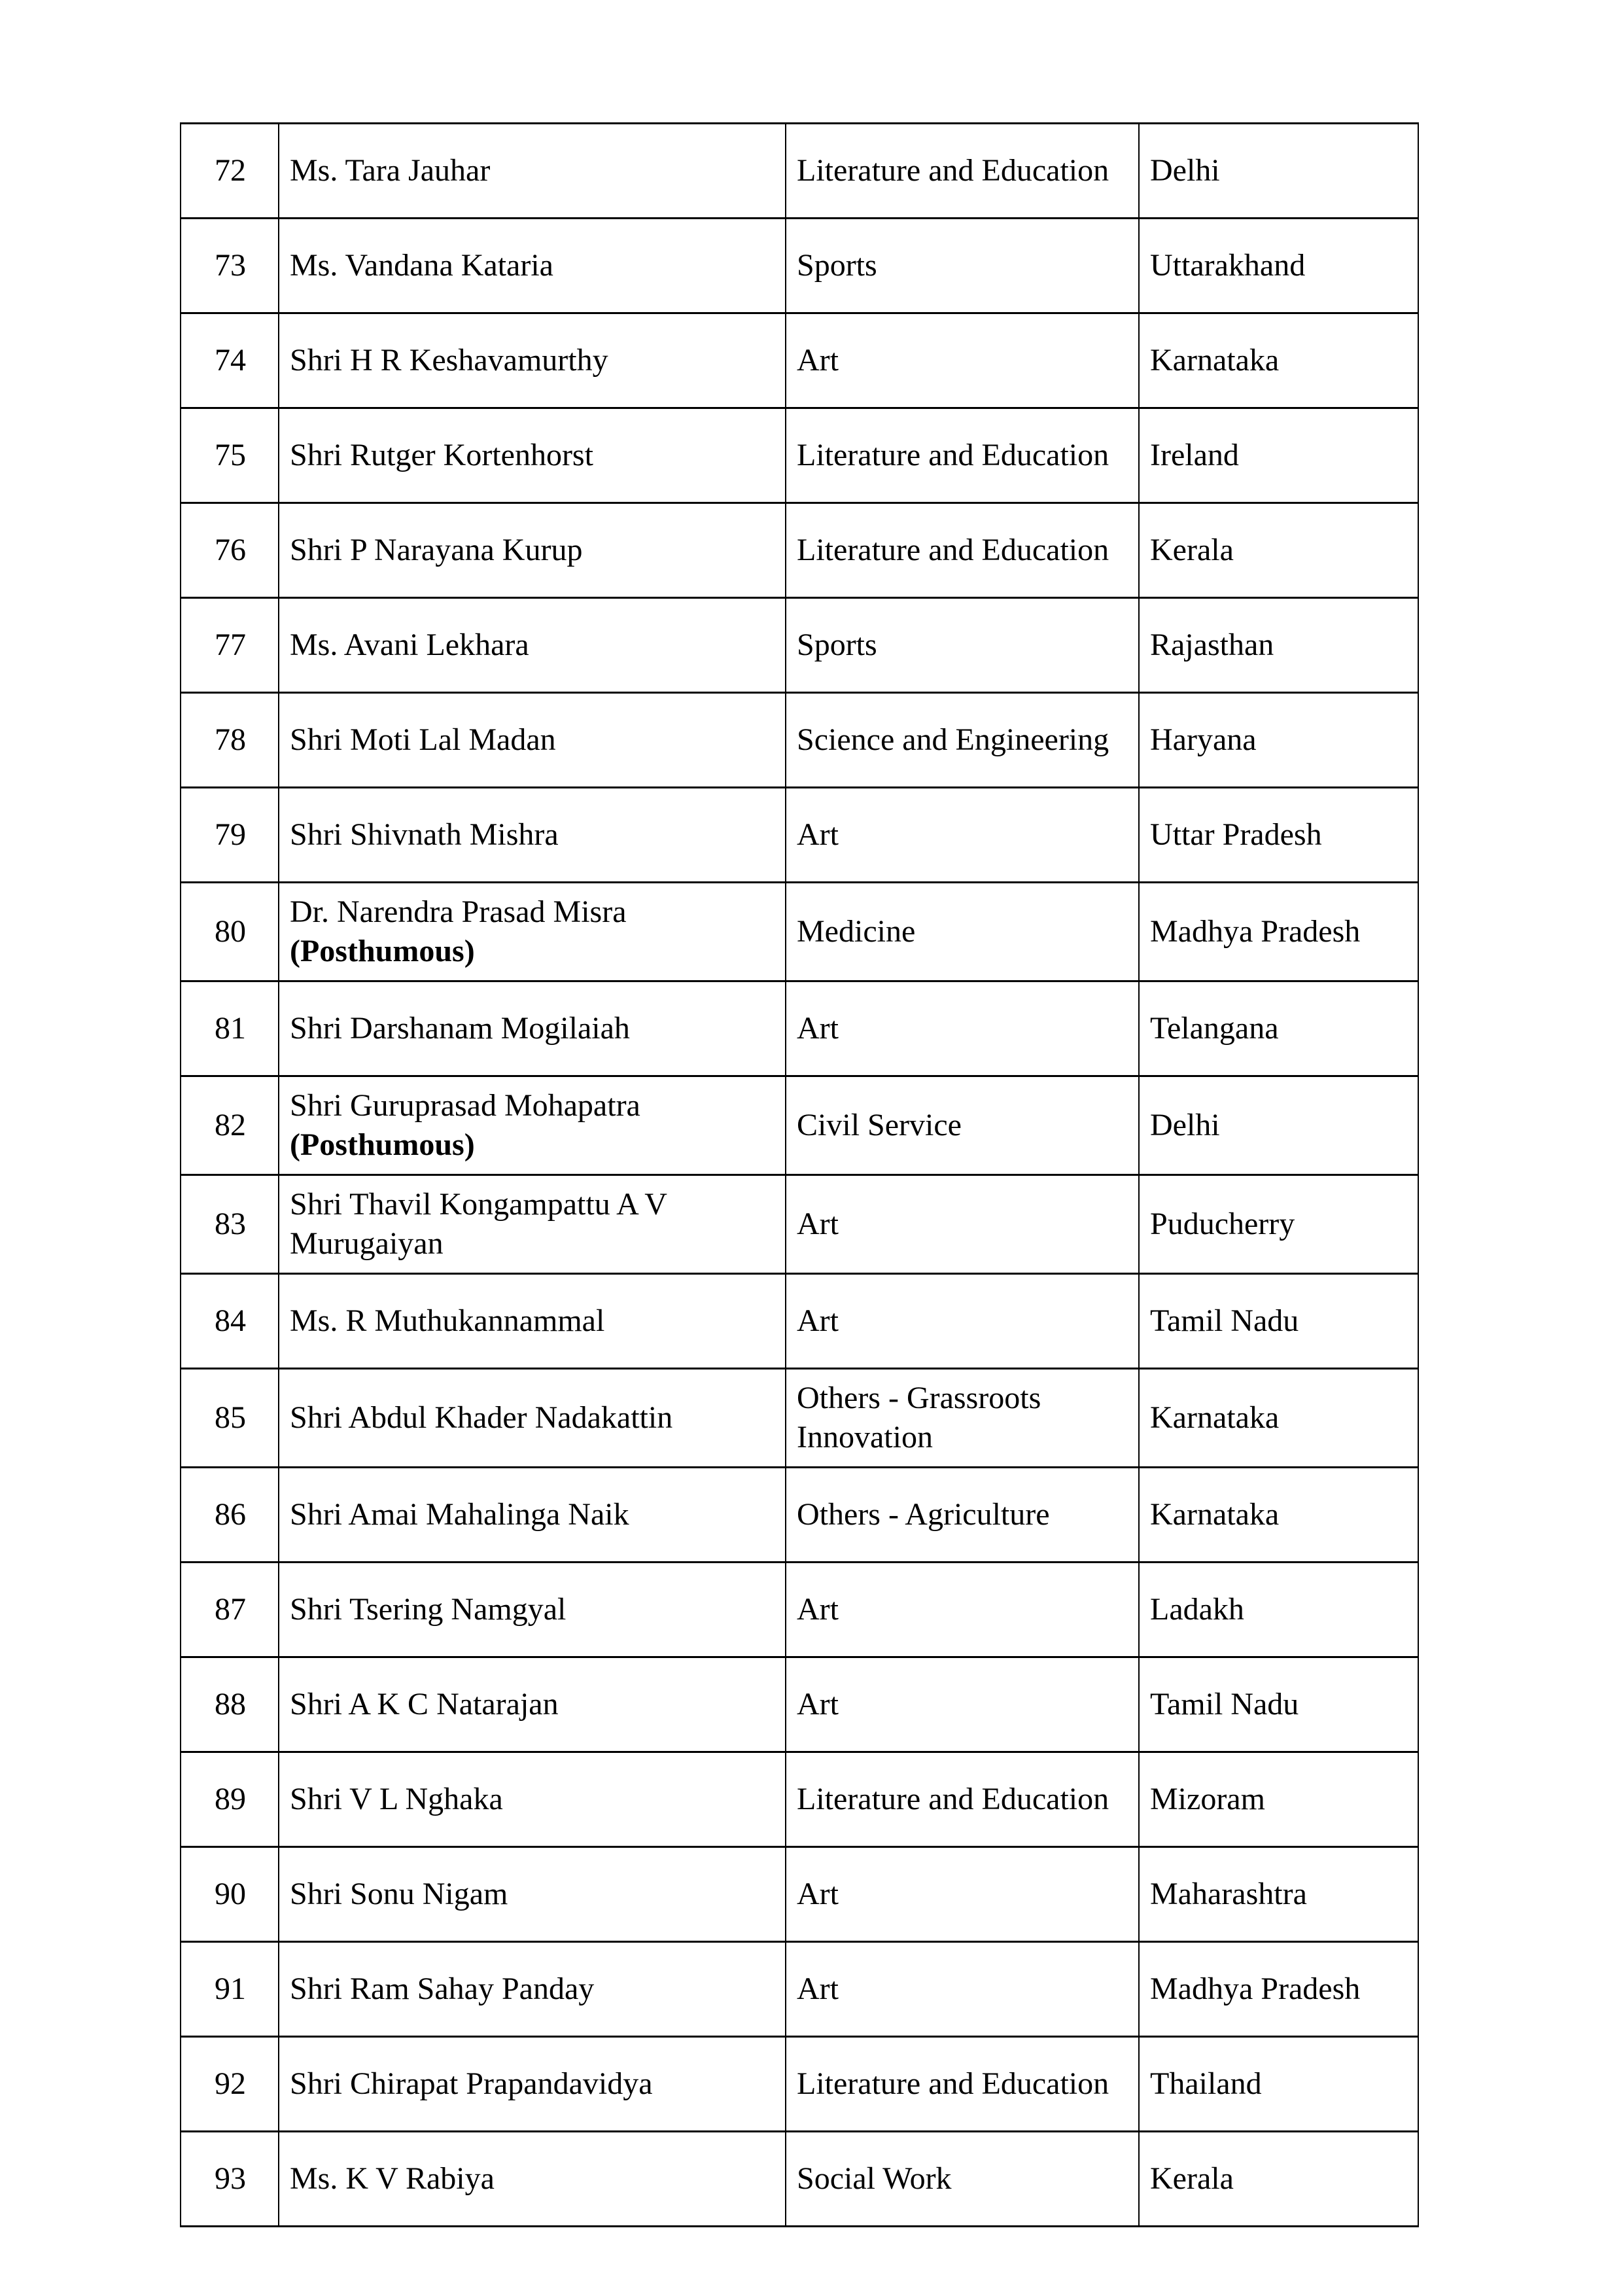  I want to click on field-cell: Science and Engineering, so click(963, 740).